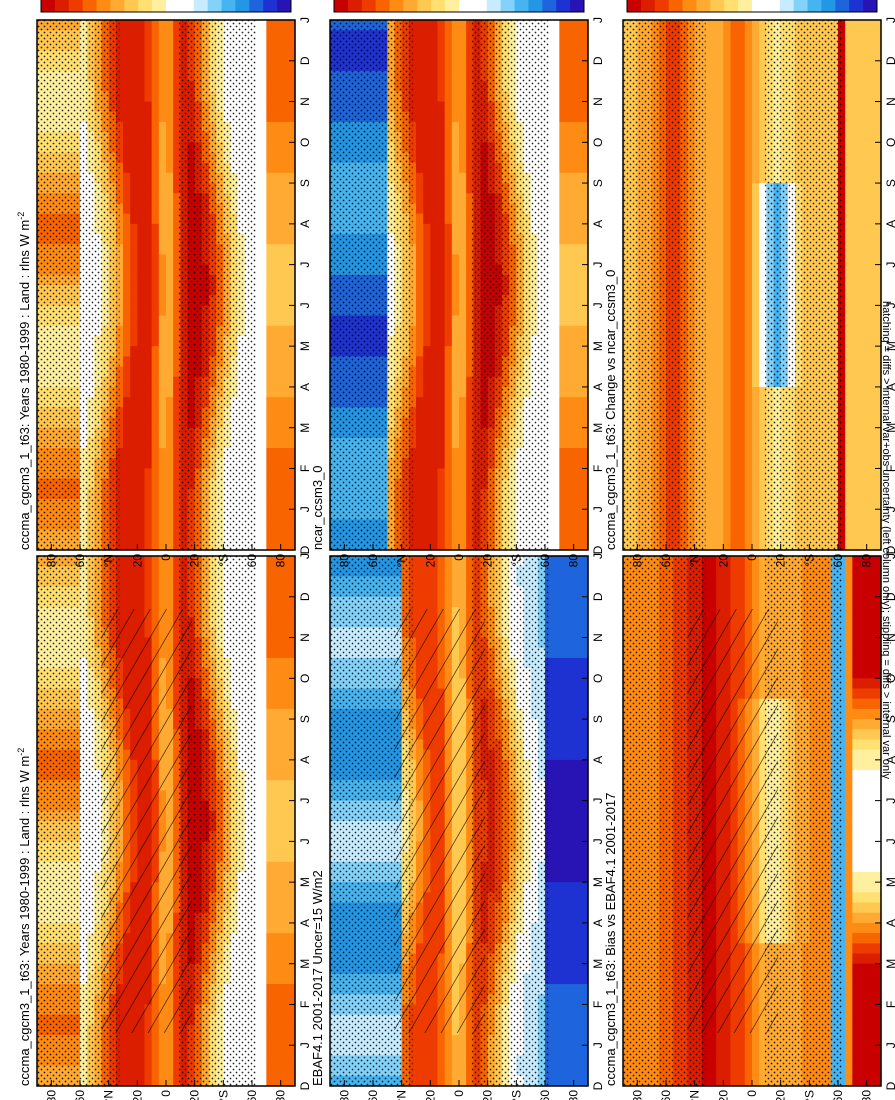  Describe the element at coordinates (598, 637) in the screenshot. I see `x-tick-label: N` at that location.